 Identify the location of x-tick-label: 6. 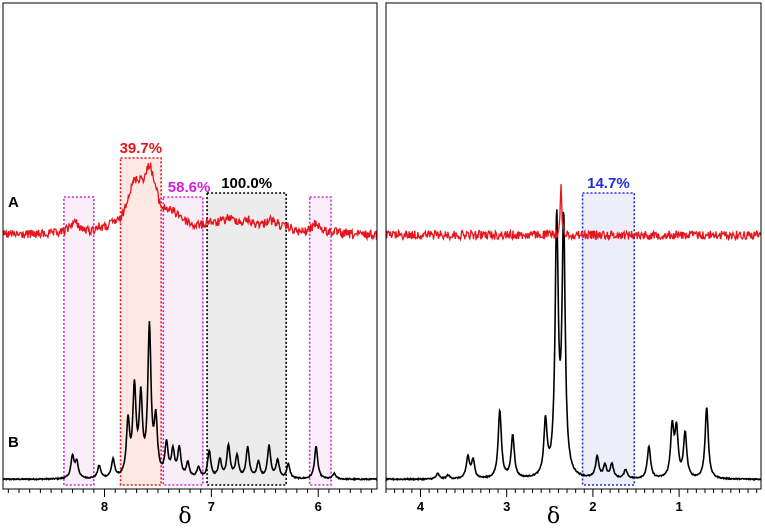
(318, 506).